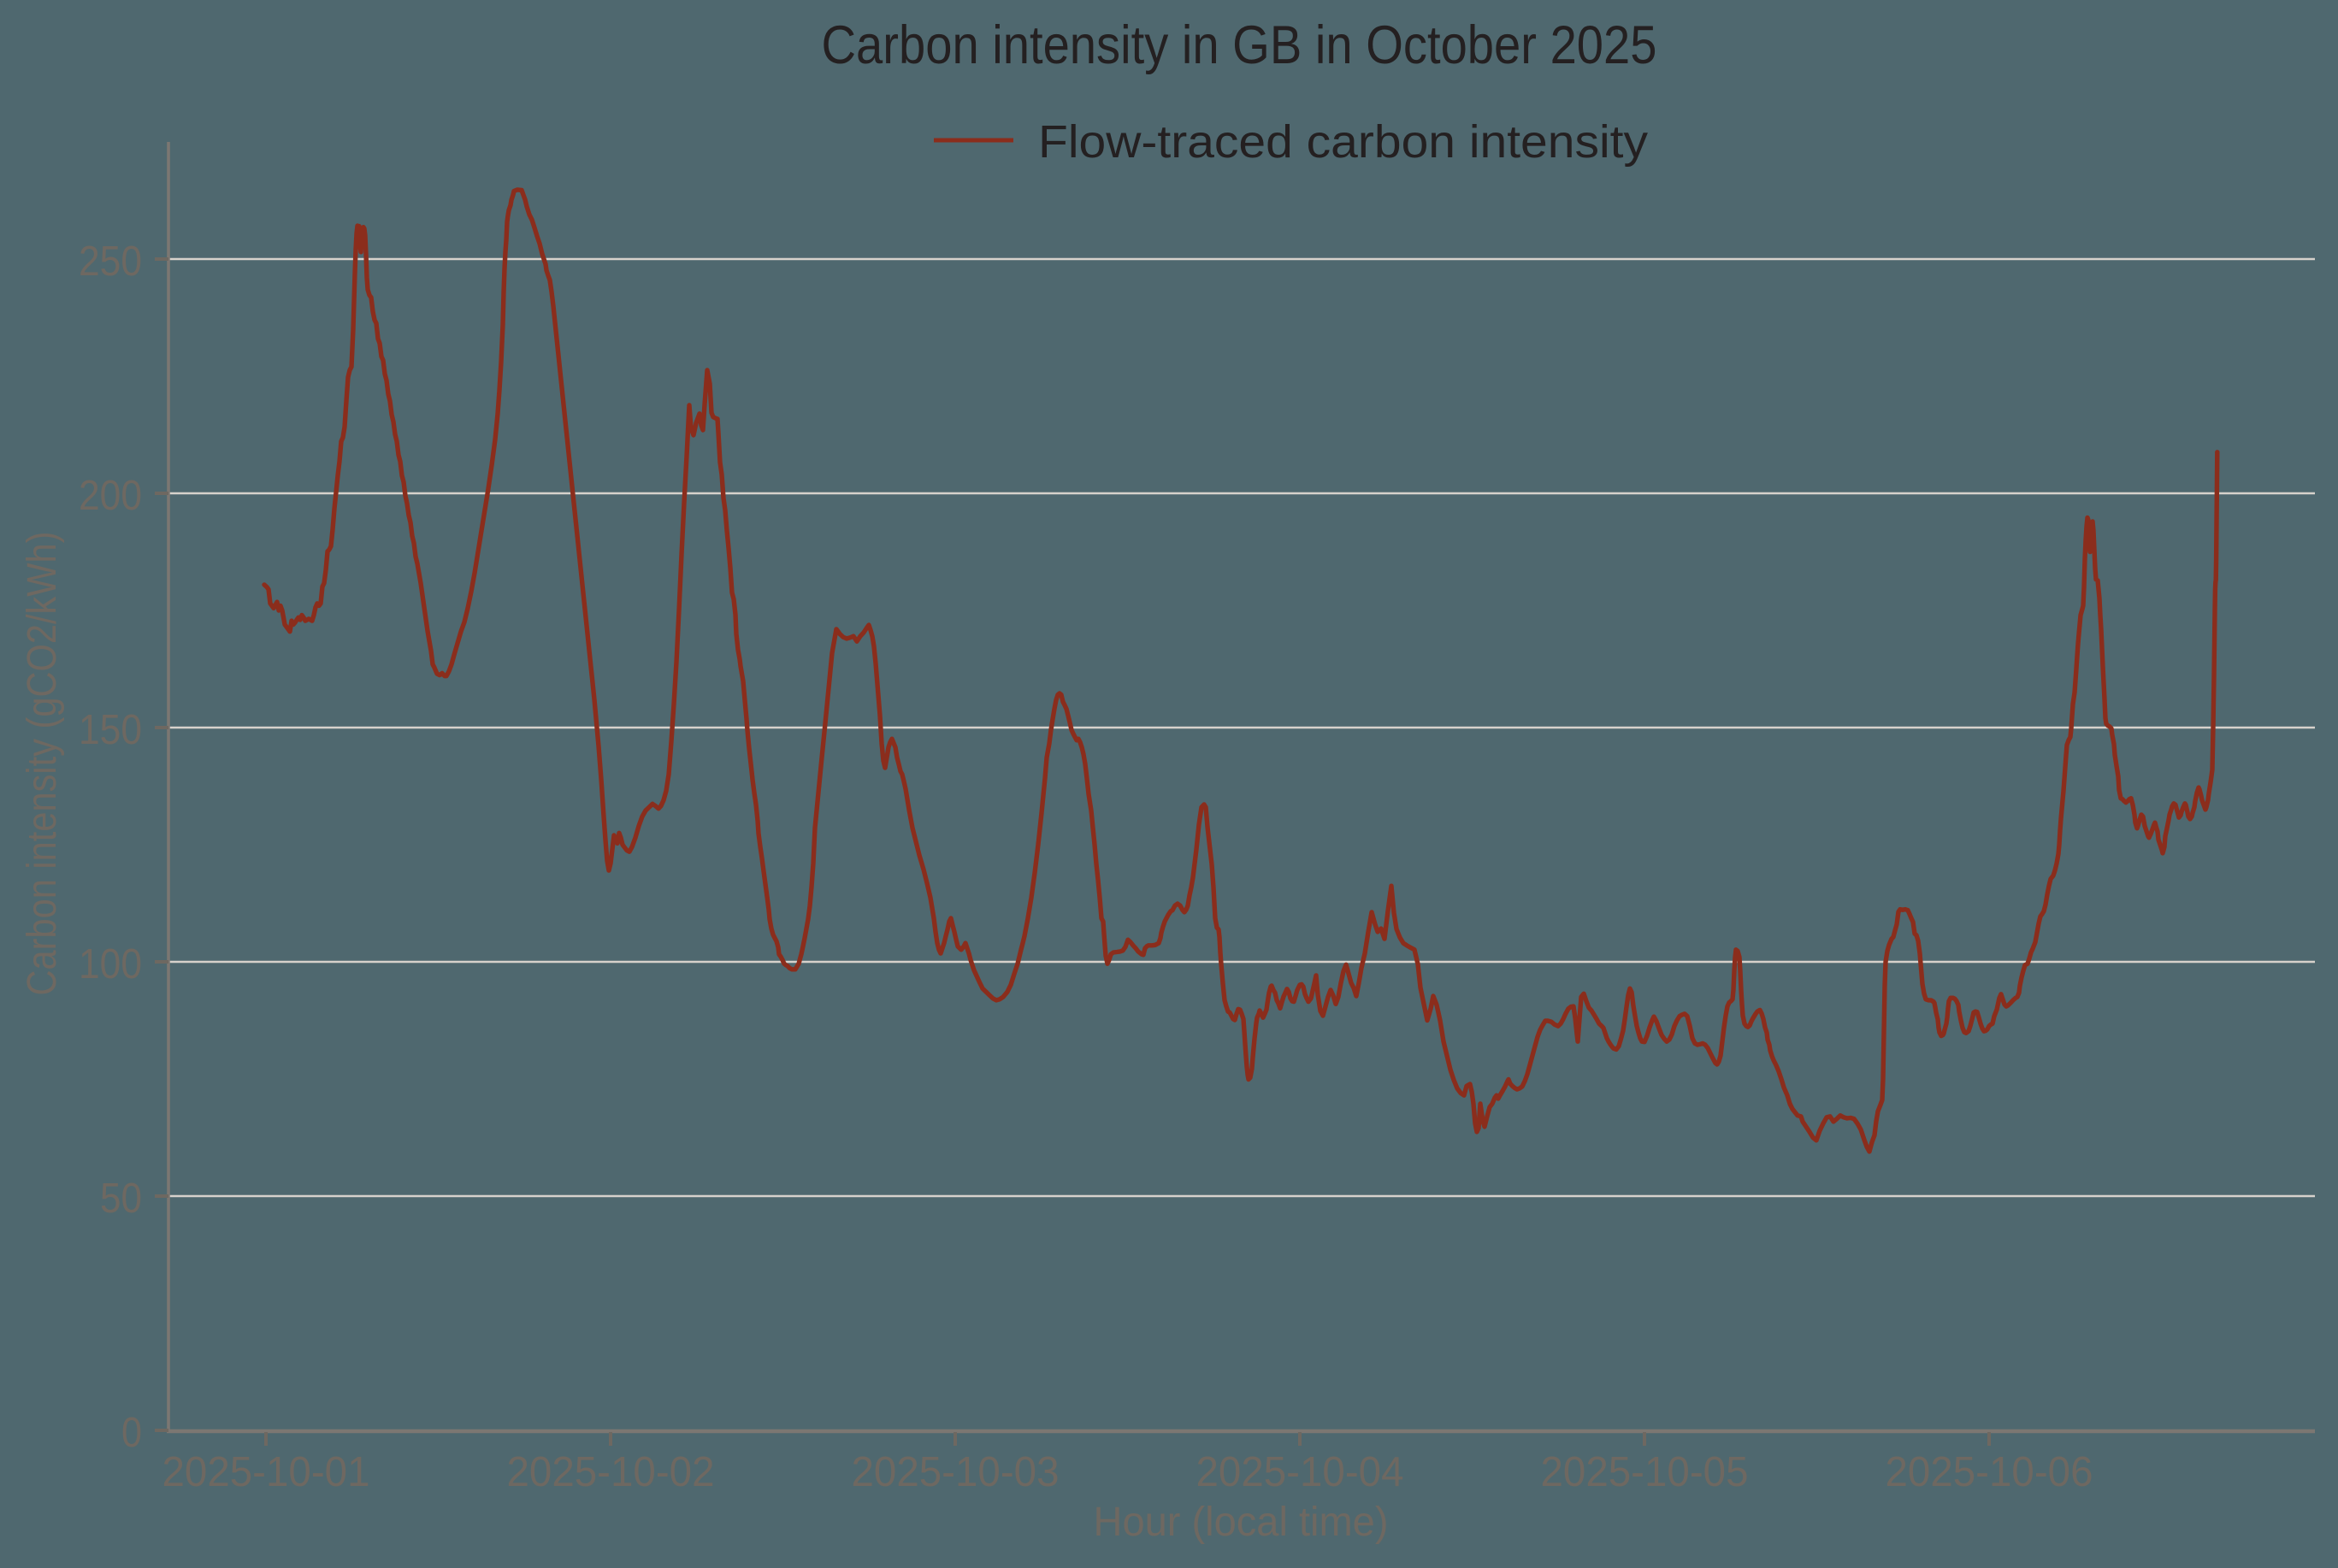 This screenshot has height=1568, width=2338. What do you see at coordinates (110, 496) in the screenshot?
I see `svg-text: 200` at bounding box center [110, 496].